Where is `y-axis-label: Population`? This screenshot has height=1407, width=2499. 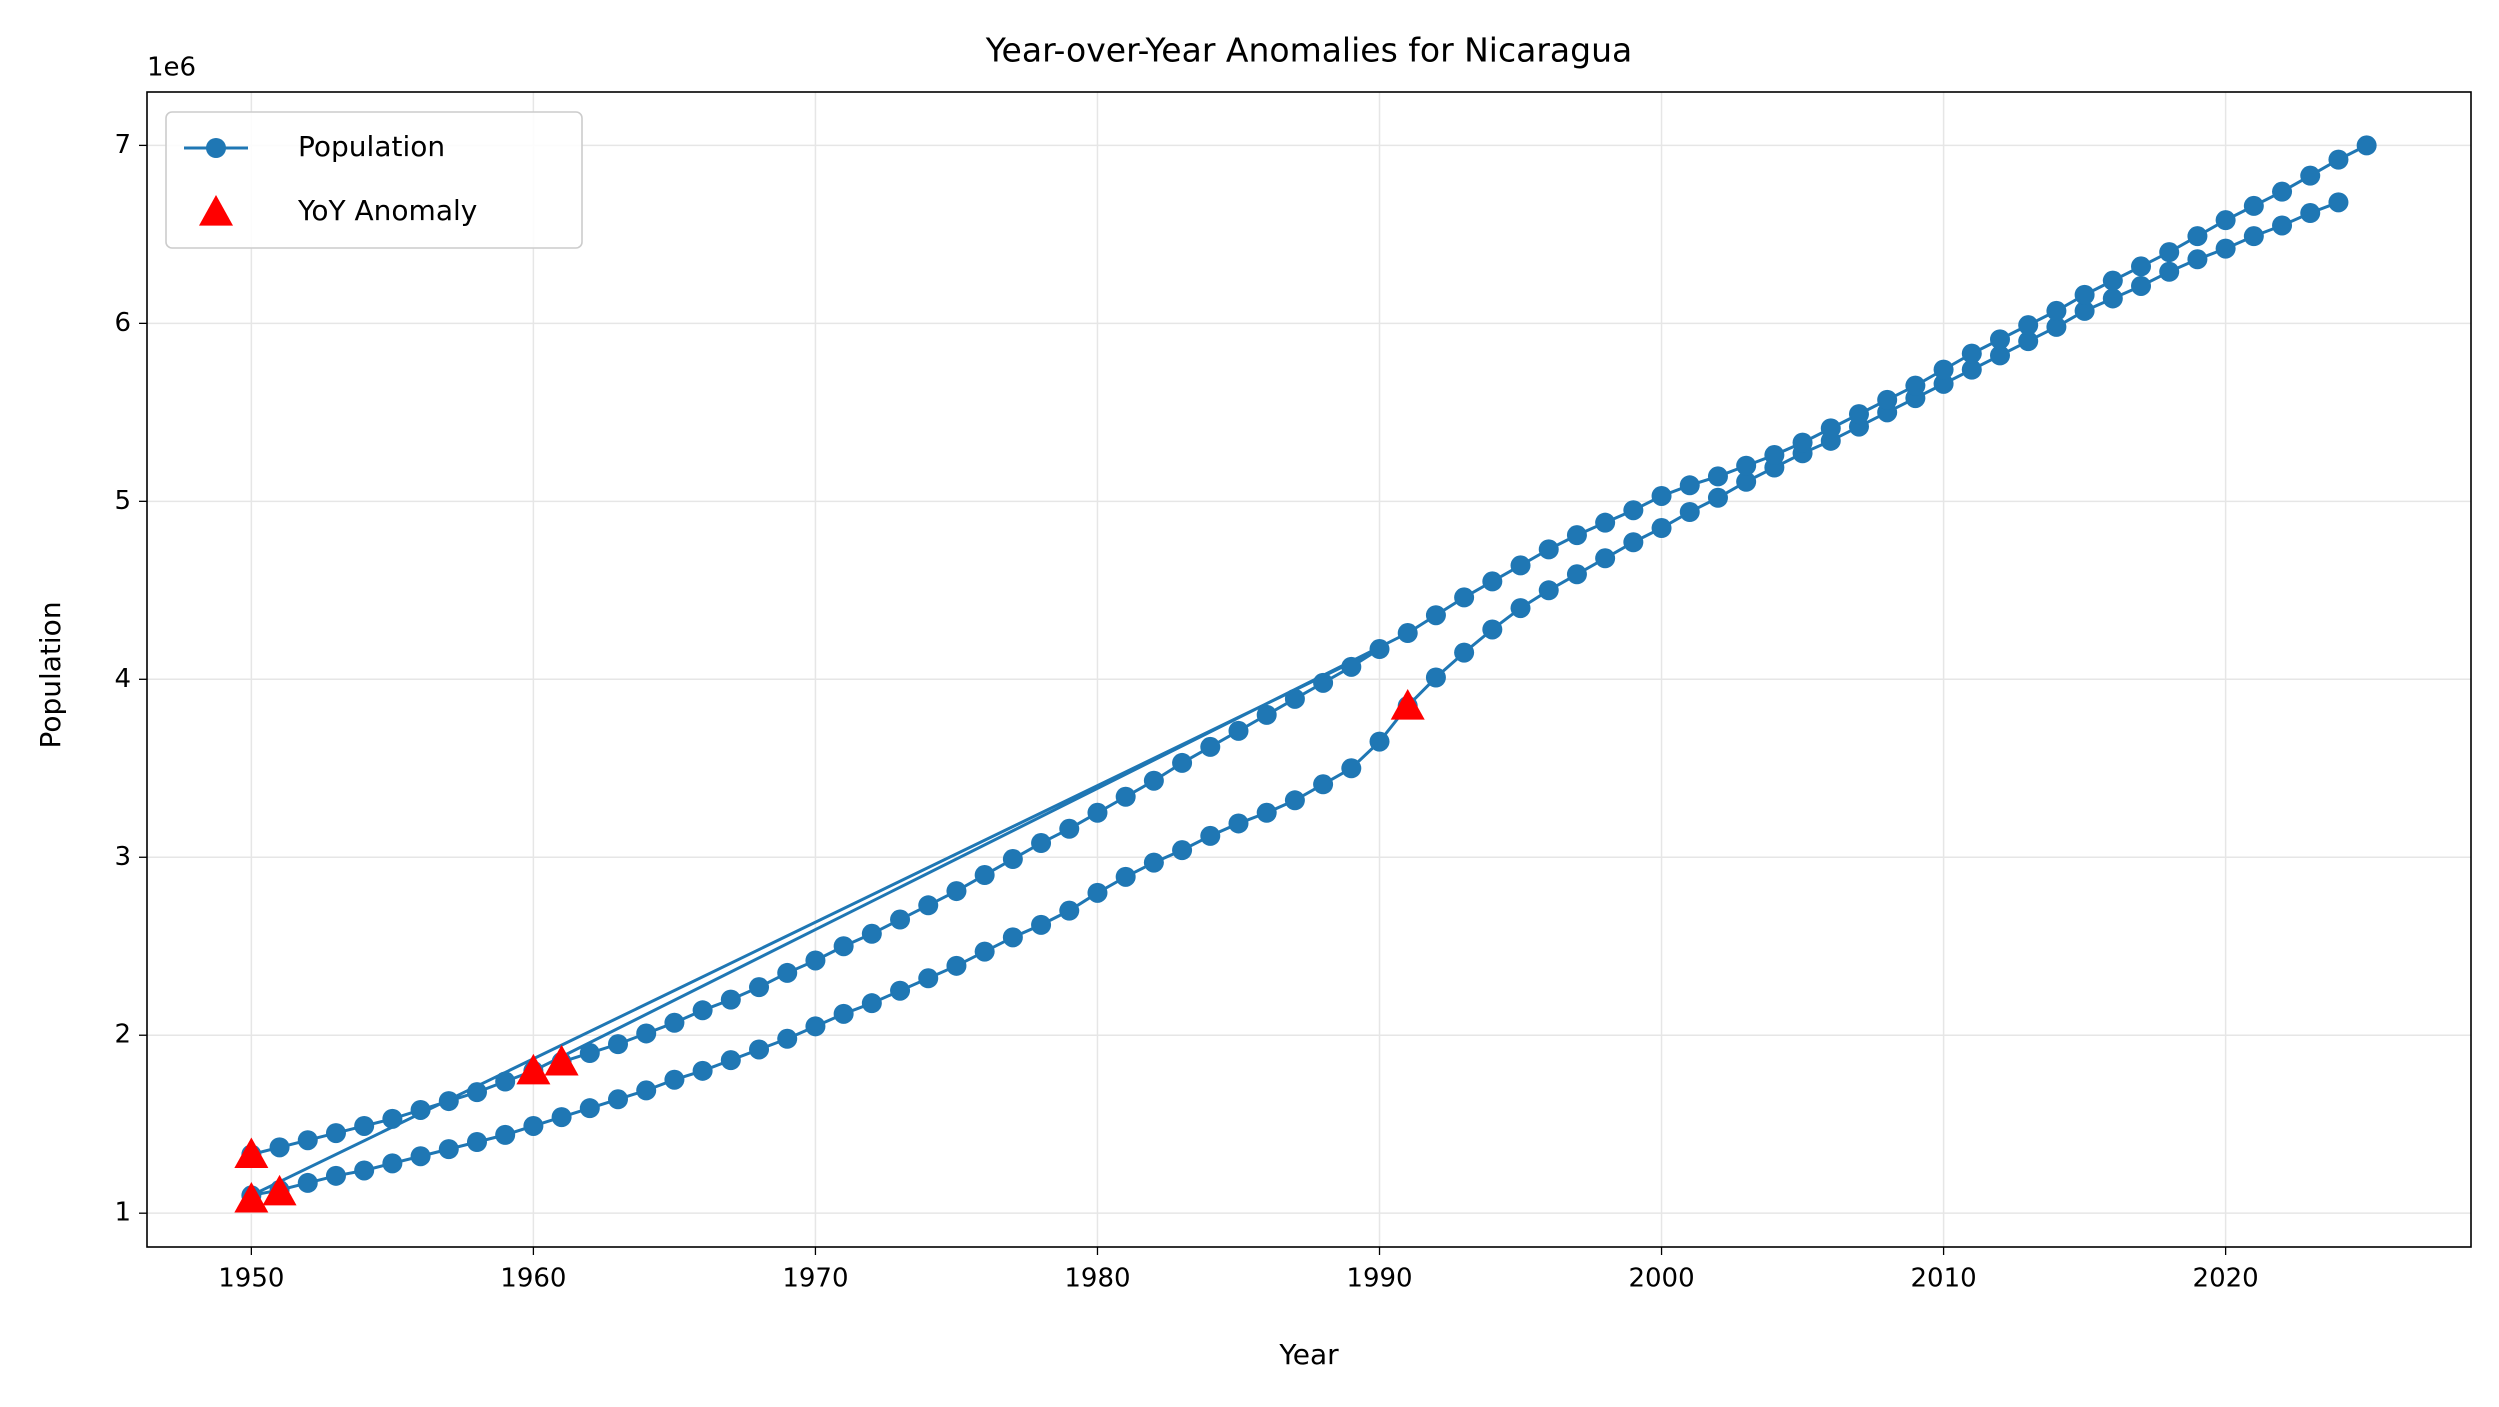 y-axis-label: Population is located at coordinates (50, 674).